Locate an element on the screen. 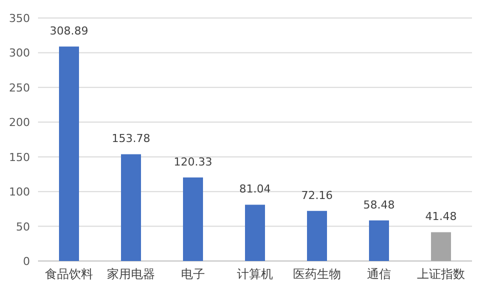 Image resolution: width=480 pixels, height=289 pixels. data-label: 120.33 is located at coordinates (193, 161).